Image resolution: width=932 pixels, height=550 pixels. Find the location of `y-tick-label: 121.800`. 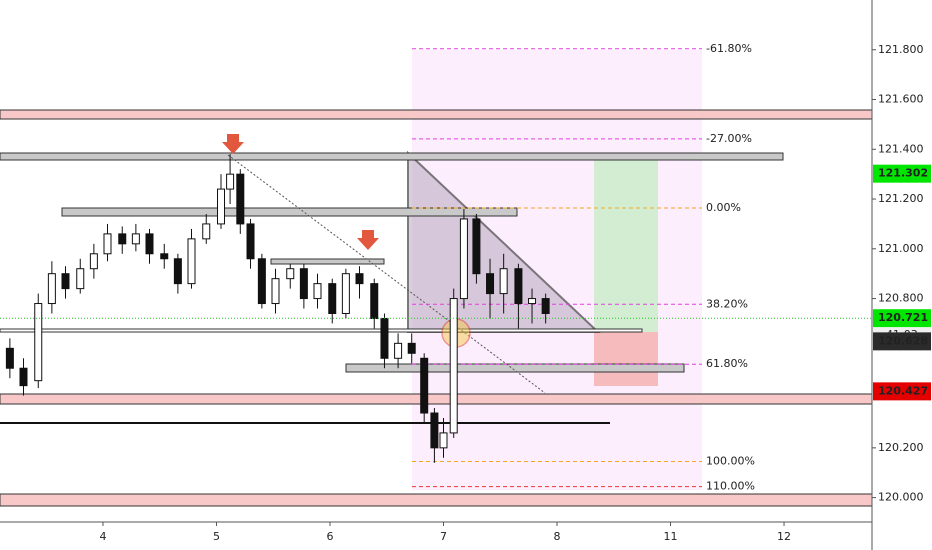

y-tick-label: 121.800 is located at coordinates (901, 49).